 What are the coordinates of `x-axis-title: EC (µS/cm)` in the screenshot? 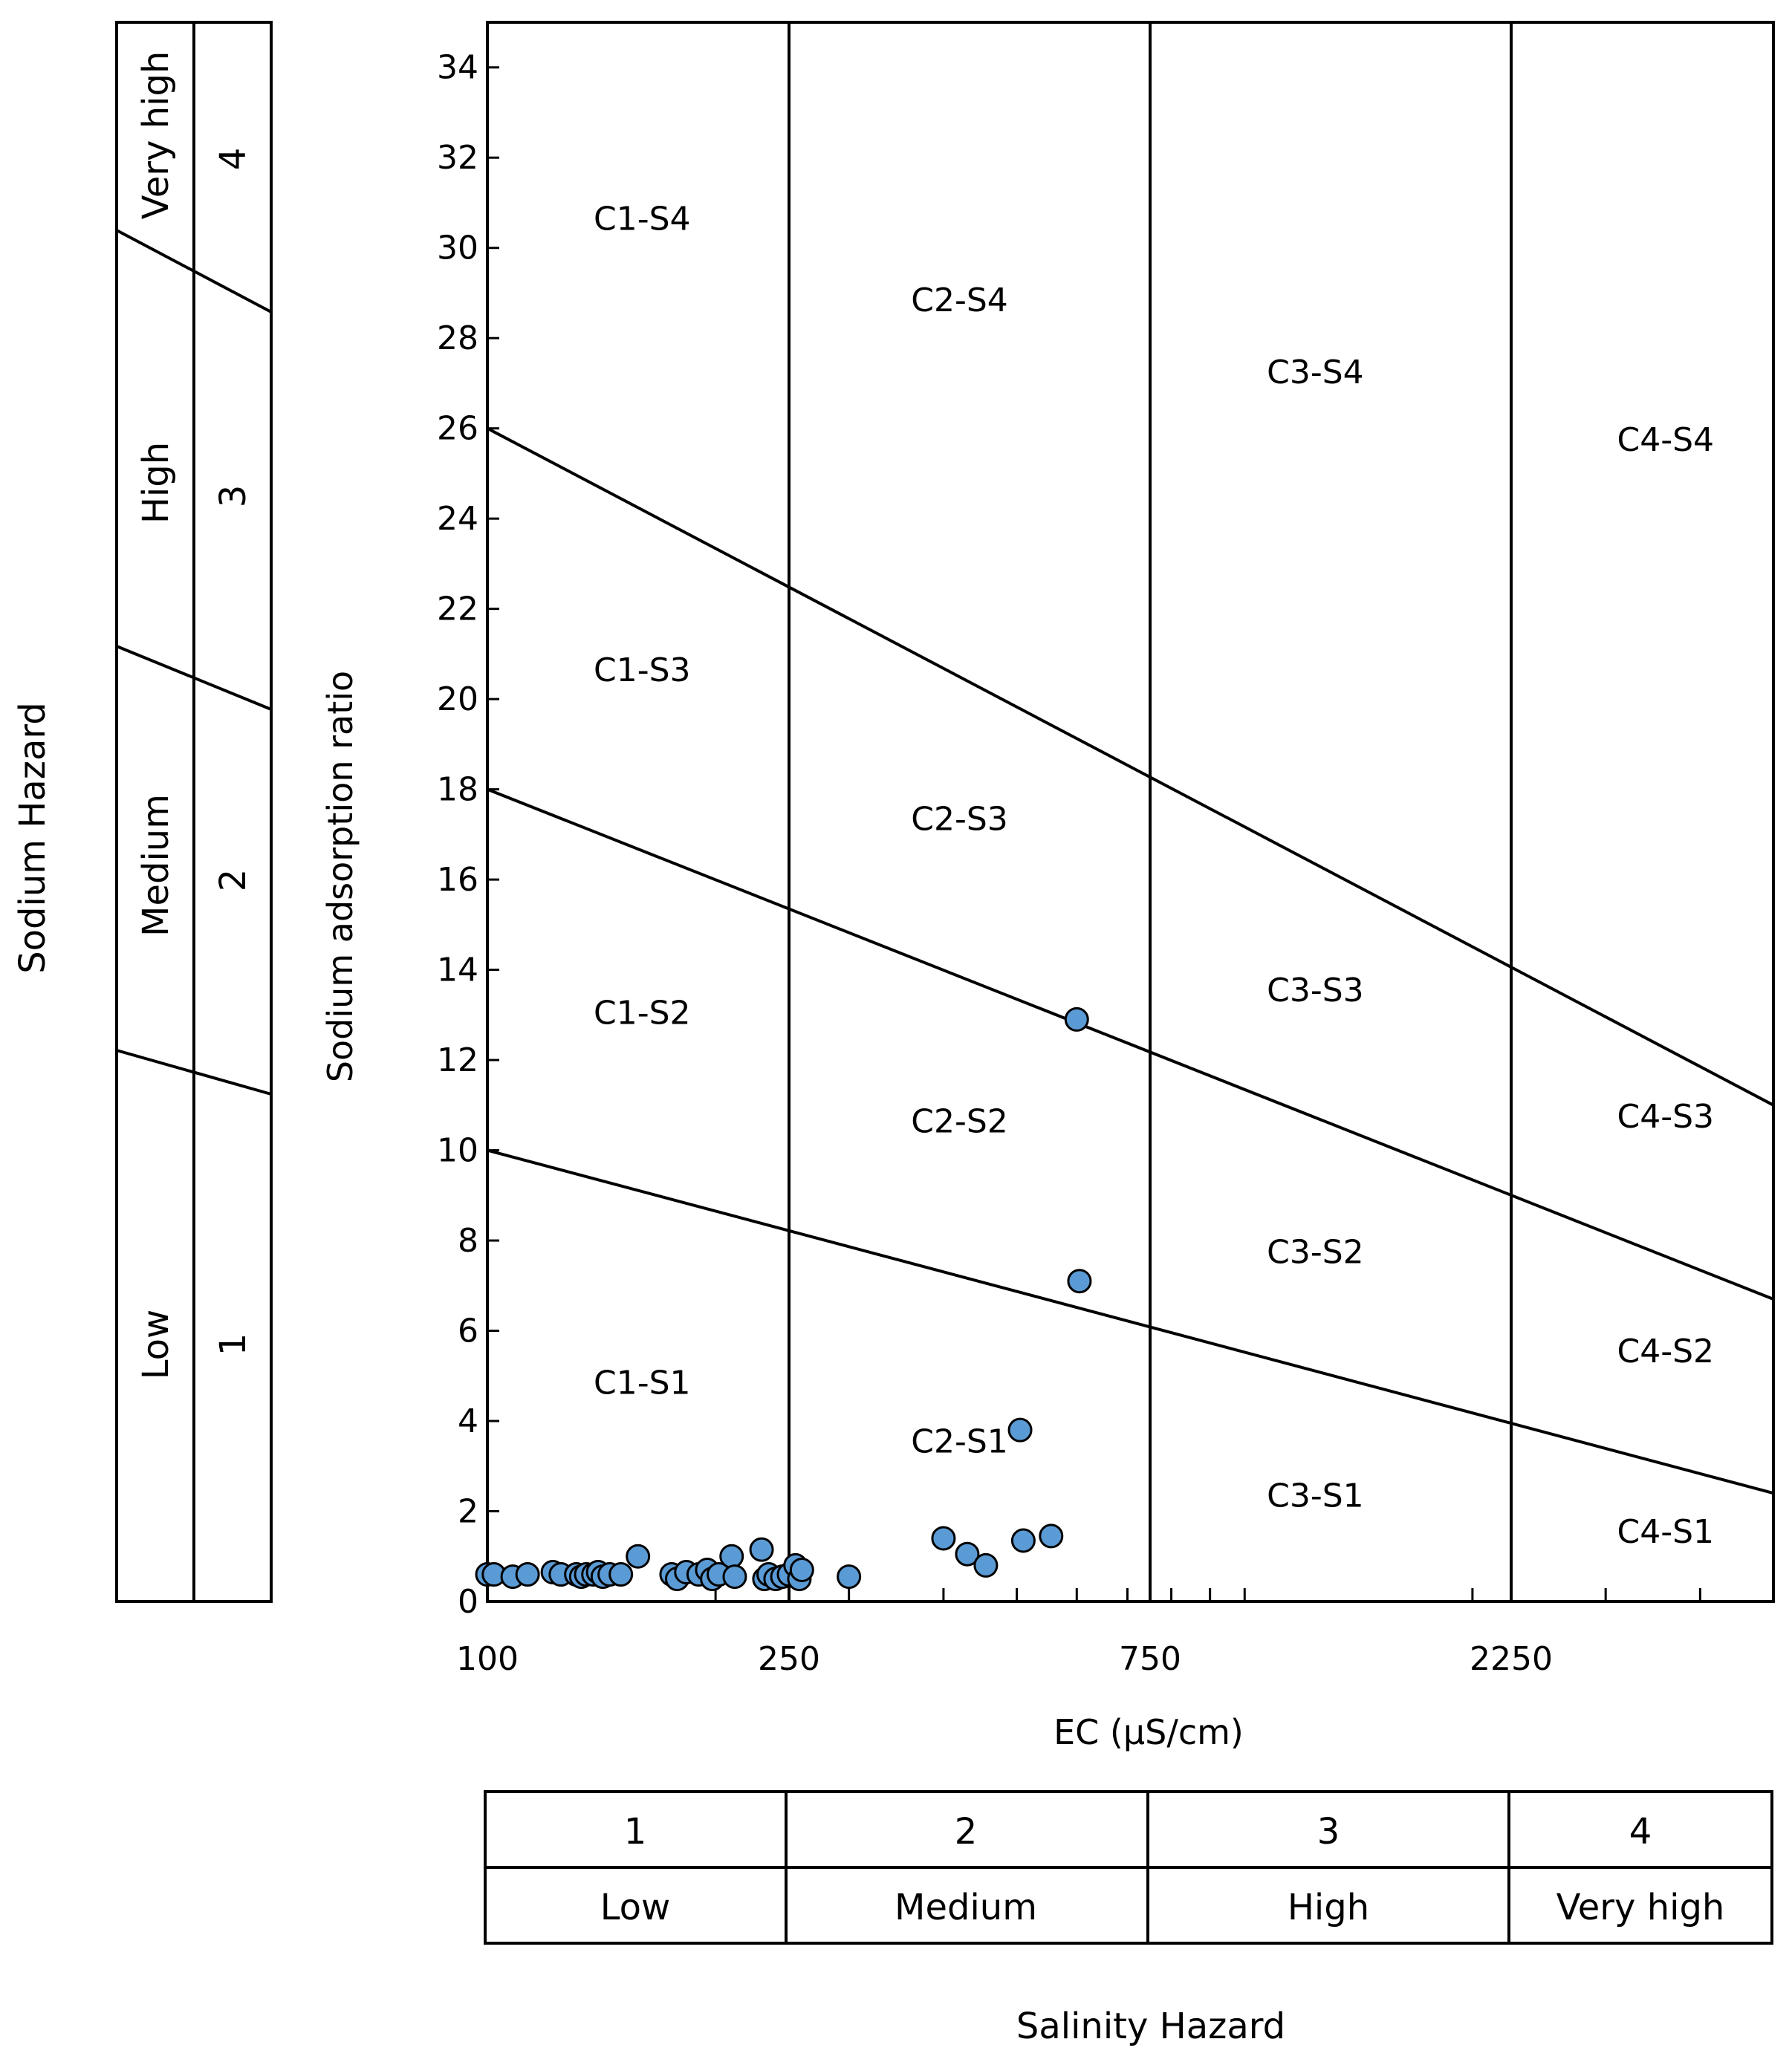 It's located at (1149, 1732).